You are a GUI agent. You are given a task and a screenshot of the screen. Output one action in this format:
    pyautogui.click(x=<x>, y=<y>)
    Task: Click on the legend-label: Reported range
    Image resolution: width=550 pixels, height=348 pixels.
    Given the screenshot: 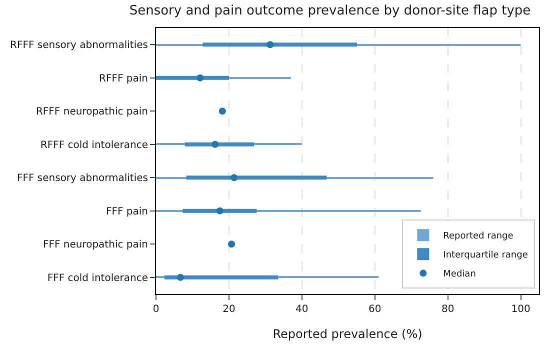 What is the action you would take?
    pyautogui.click(x=478, y=237)
    